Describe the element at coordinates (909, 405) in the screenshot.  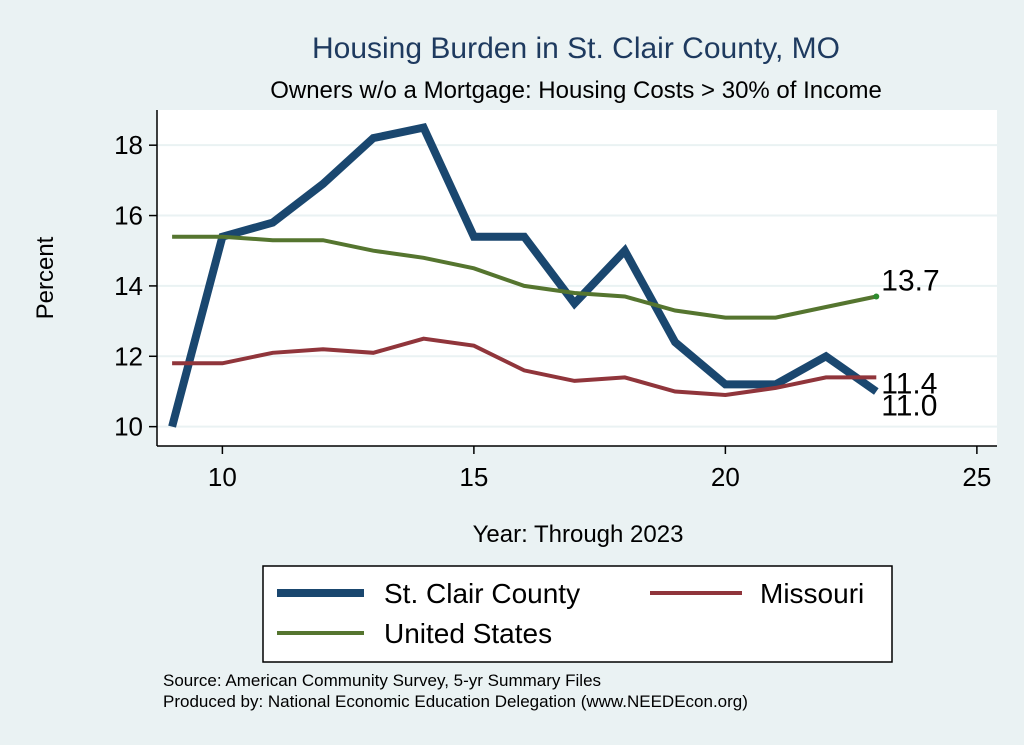
I see `end-label-st-clair-county: 11.0` at that location.